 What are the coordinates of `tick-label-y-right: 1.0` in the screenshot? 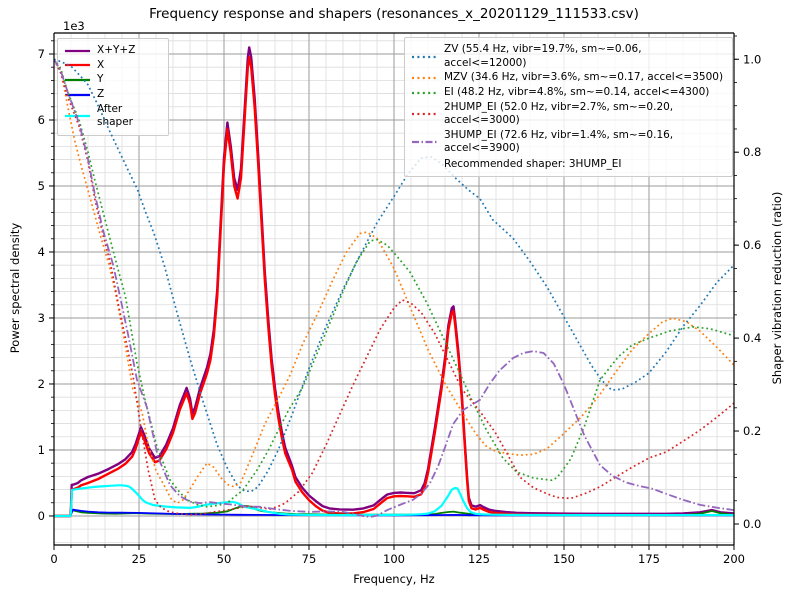 It's located at (752, 59).